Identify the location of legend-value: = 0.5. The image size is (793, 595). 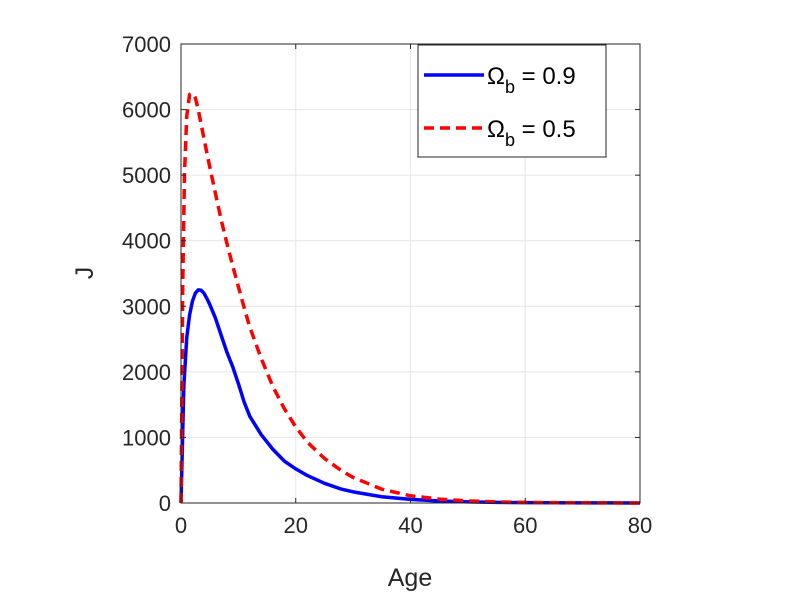
(545, 129).